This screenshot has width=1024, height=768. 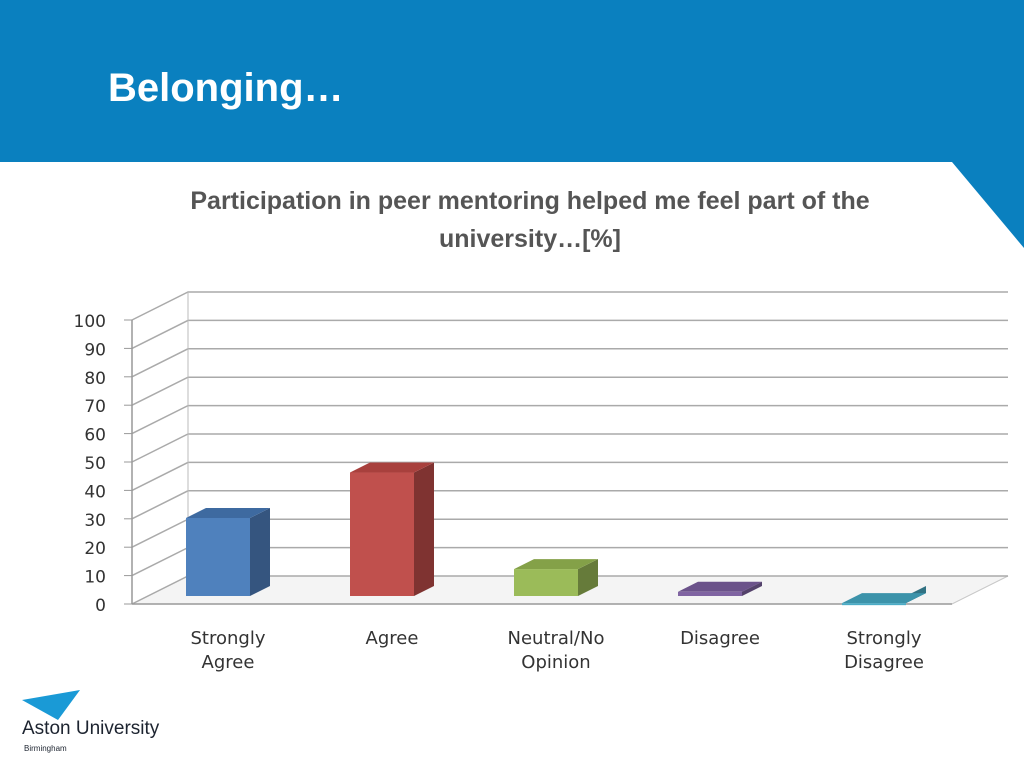 What do you see at coordinates (95, 521) in the screenshot?
I see `y-tick-label: 30` at bounding box center [95, 521].